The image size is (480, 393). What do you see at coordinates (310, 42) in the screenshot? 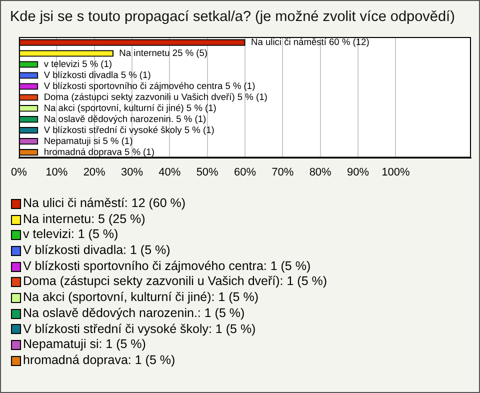
I see `data-label: Na ulici či náměstí 60 % (12)` at bounding box center [310, 42].